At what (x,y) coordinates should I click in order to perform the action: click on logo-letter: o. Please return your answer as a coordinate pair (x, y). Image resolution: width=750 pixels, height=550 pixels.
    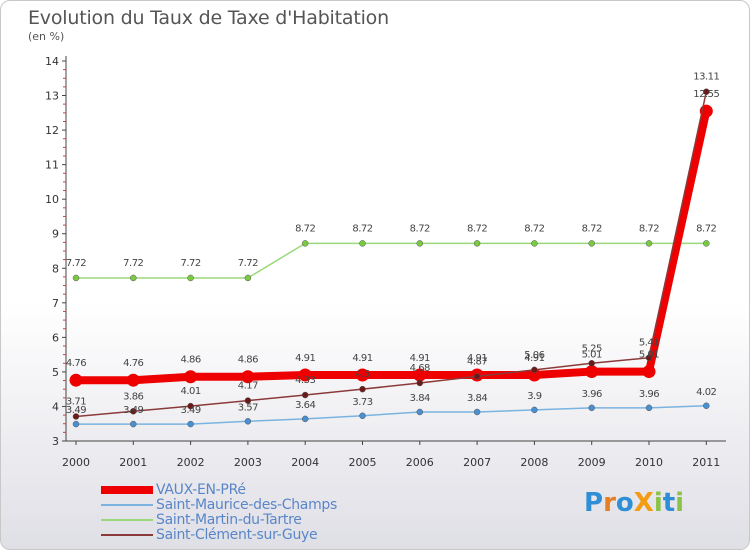
    Looking at the image, I should click on (624, 503).